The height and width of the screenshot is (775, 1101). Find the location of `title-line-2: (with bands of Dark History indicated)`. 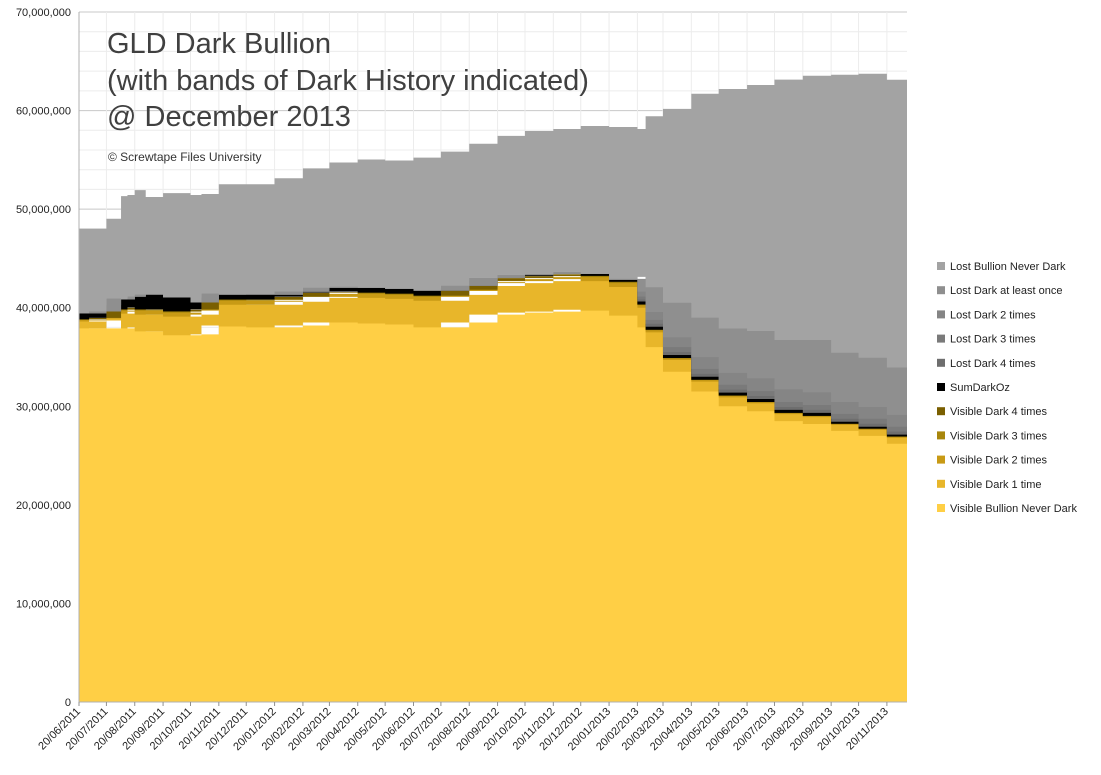

title-line-2: (with bands of Dark History indicated) is located at coordinates (348, 81).